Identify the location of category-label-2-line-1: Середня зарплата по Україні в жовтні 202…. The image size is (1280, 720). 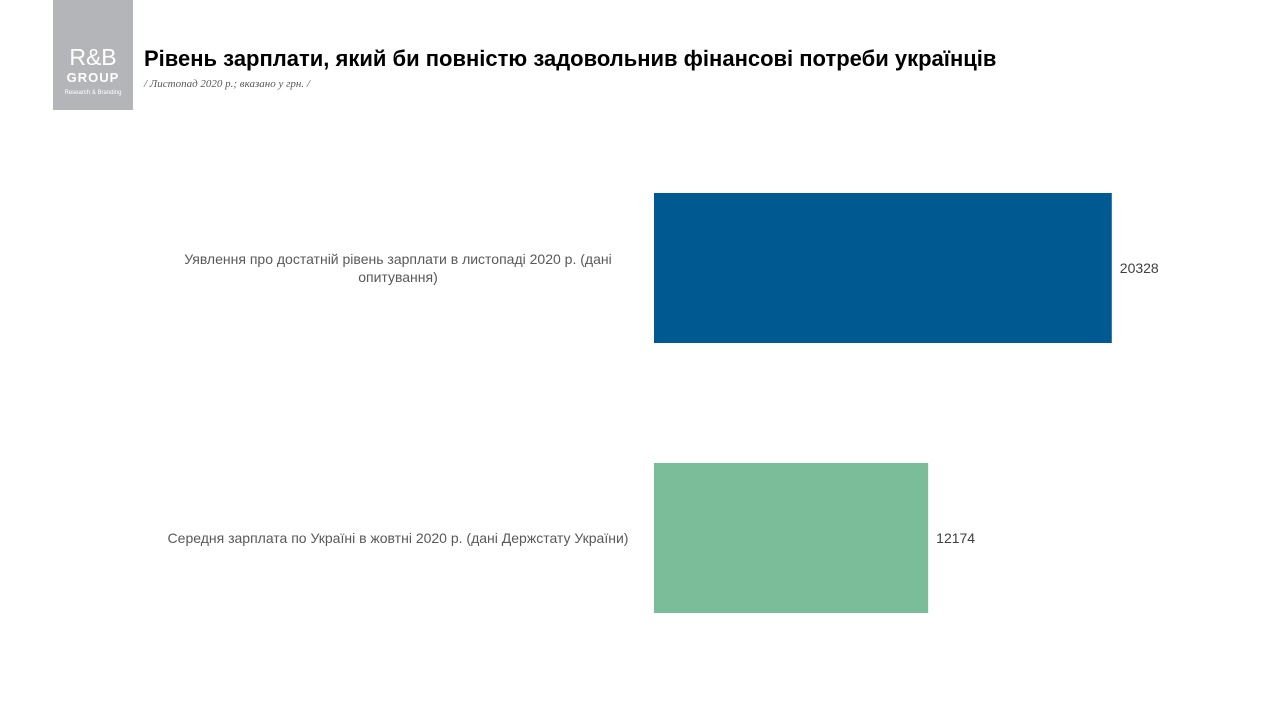
(398, 538).